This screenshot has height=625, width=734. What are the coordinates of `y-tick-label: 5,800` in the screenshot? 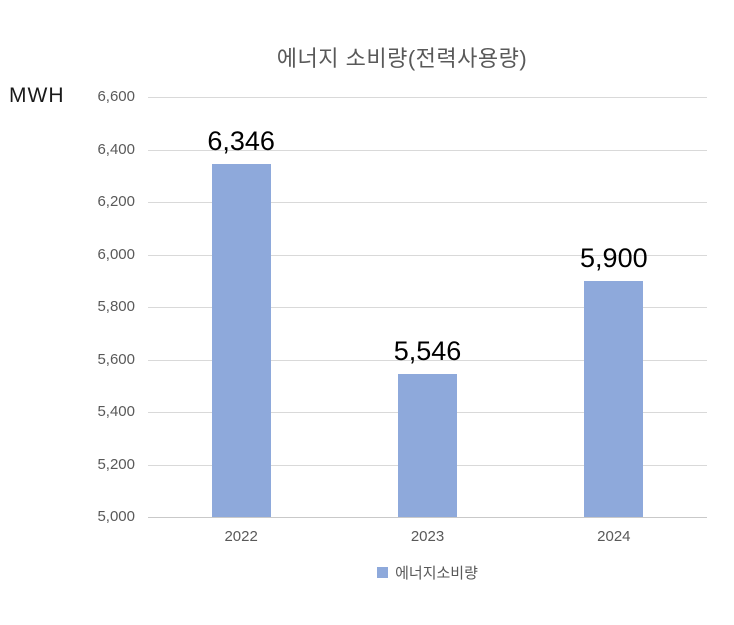 It's located at (116, 306).